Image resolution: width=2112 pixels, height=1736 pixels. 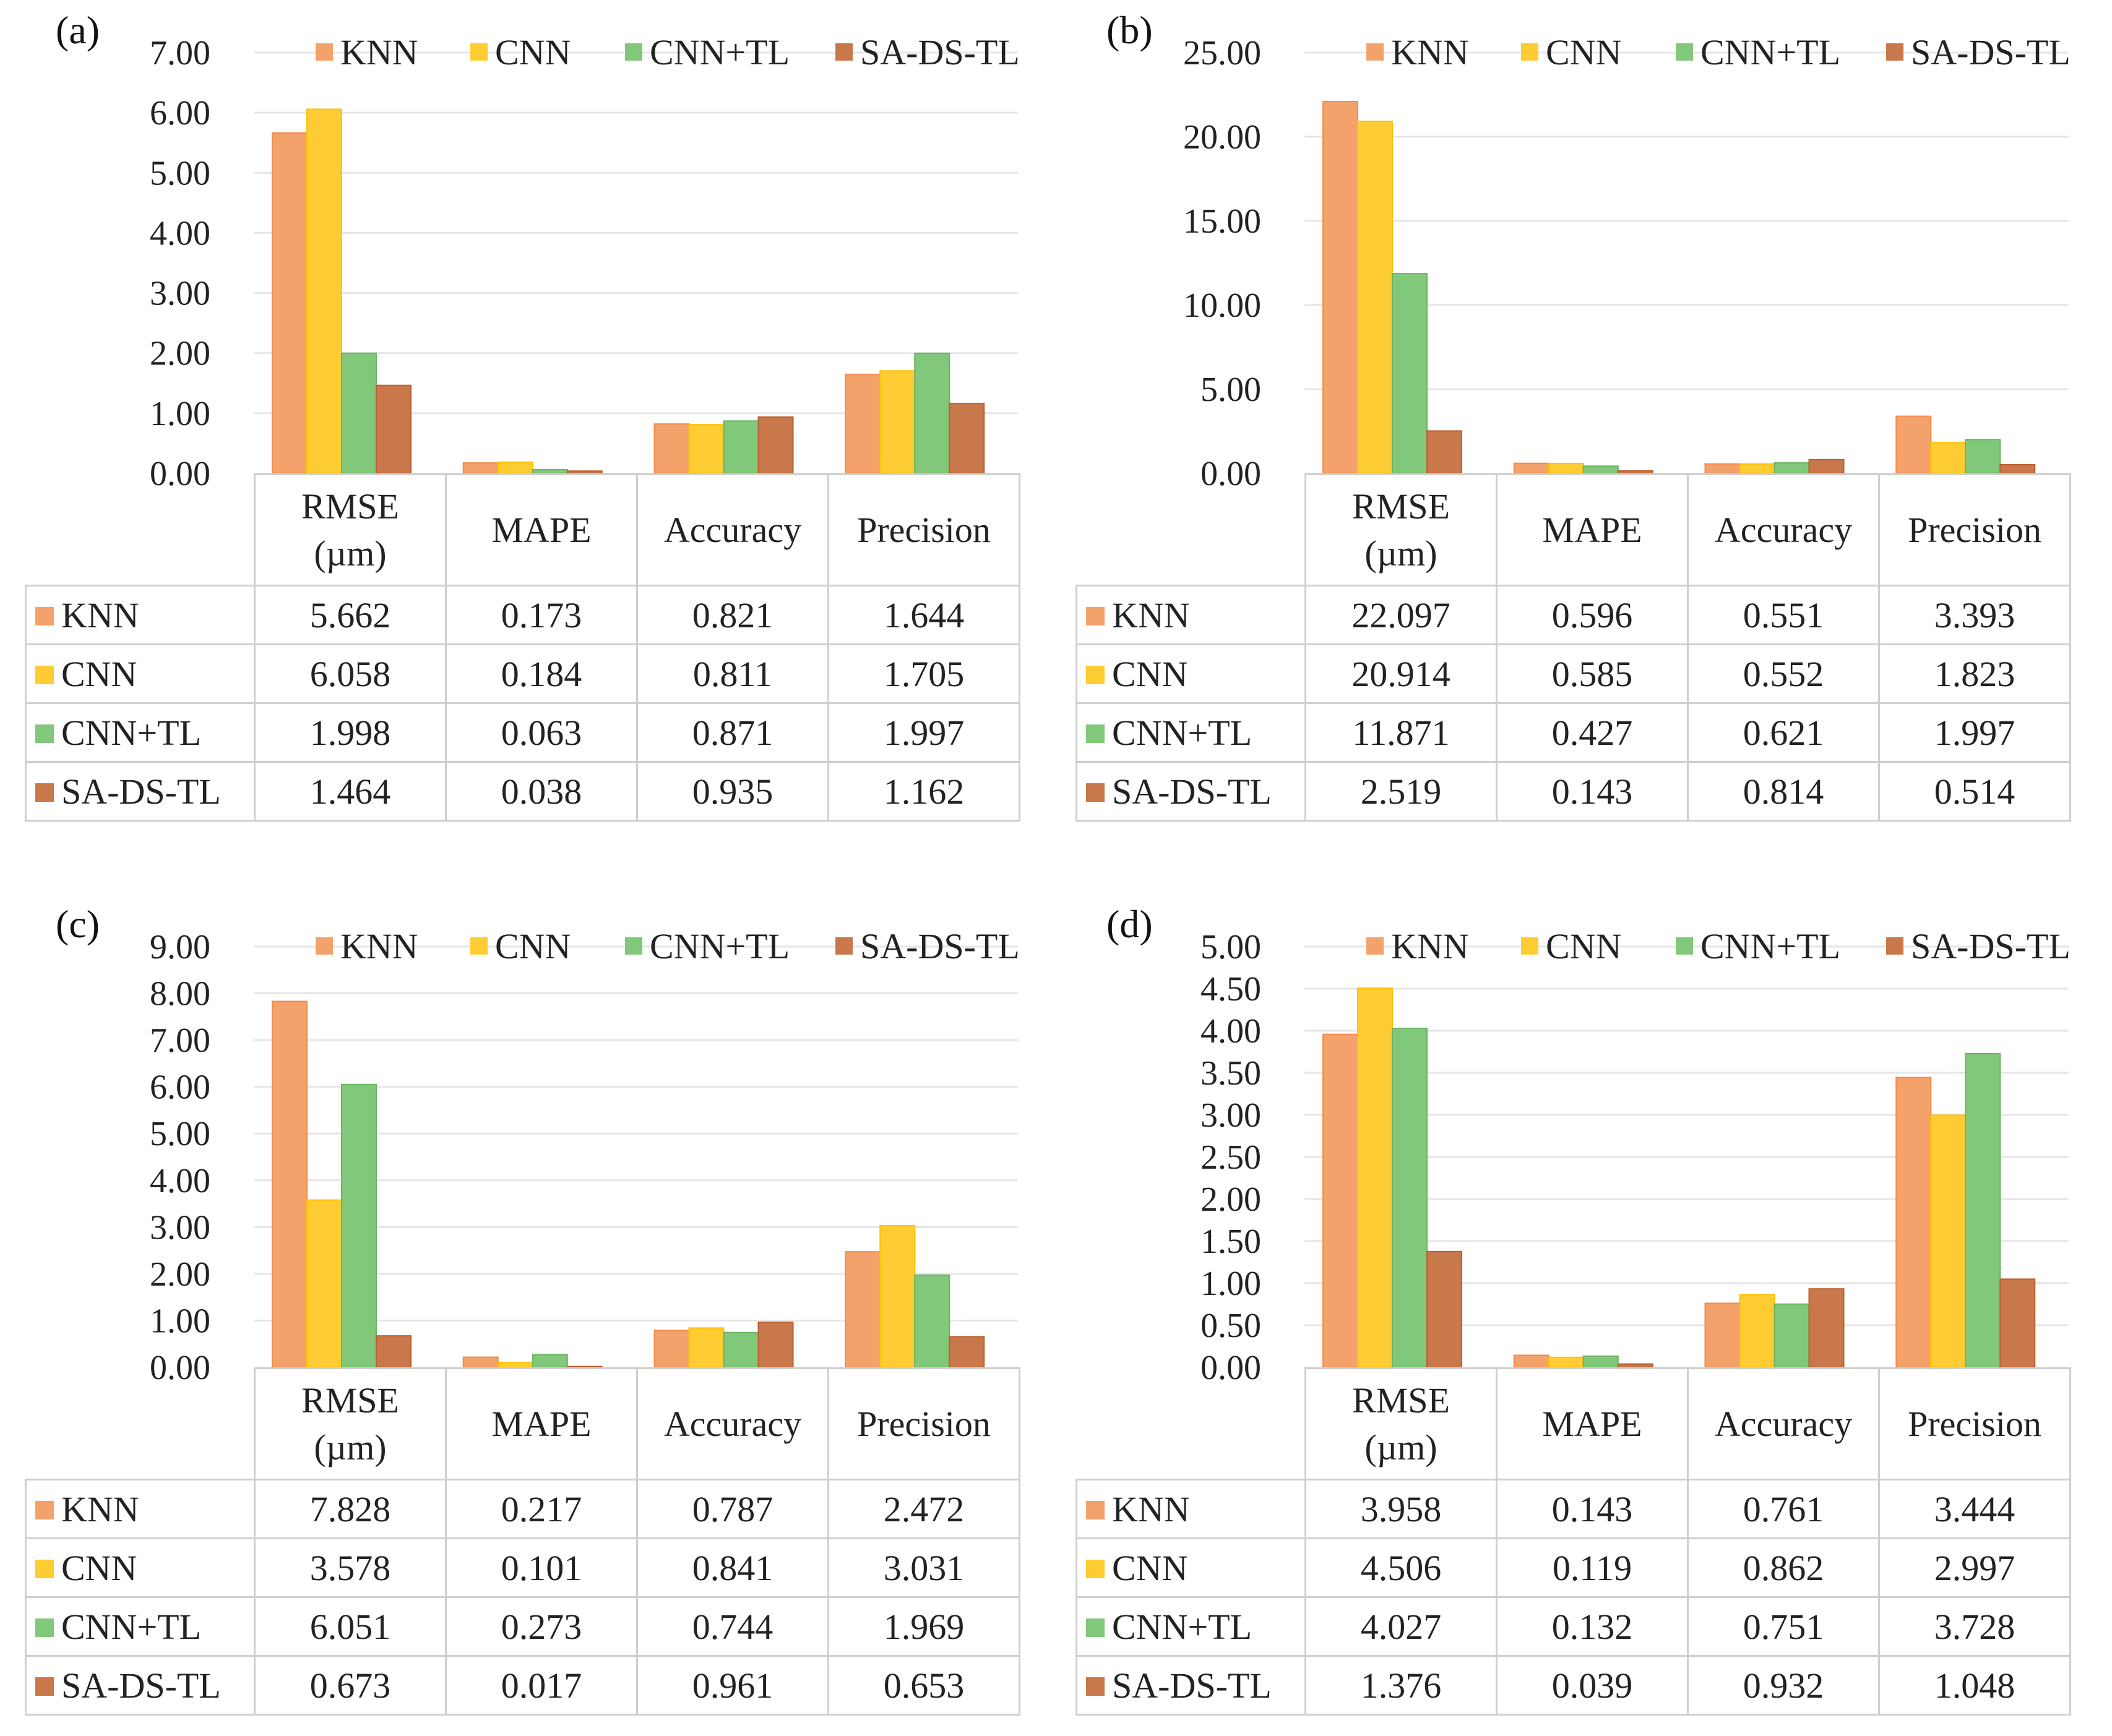 I want to click on table-cell: 6.058, so click(x=350, y=673).